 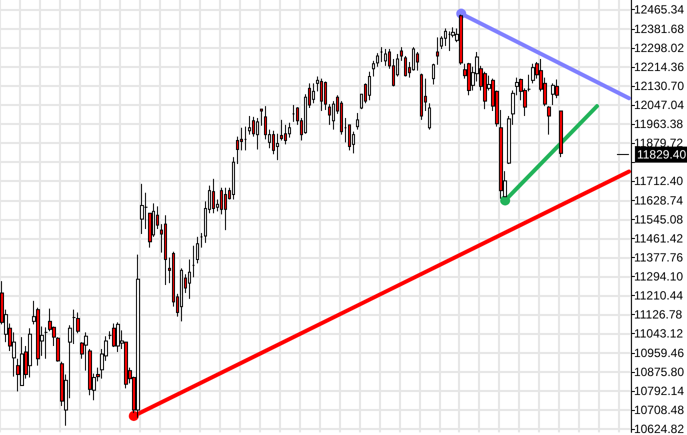 What do you see at coordinates (659, 428) in the screenshot?
I see `y-tick-label: 10624.82` at bounding box center [659, 428].